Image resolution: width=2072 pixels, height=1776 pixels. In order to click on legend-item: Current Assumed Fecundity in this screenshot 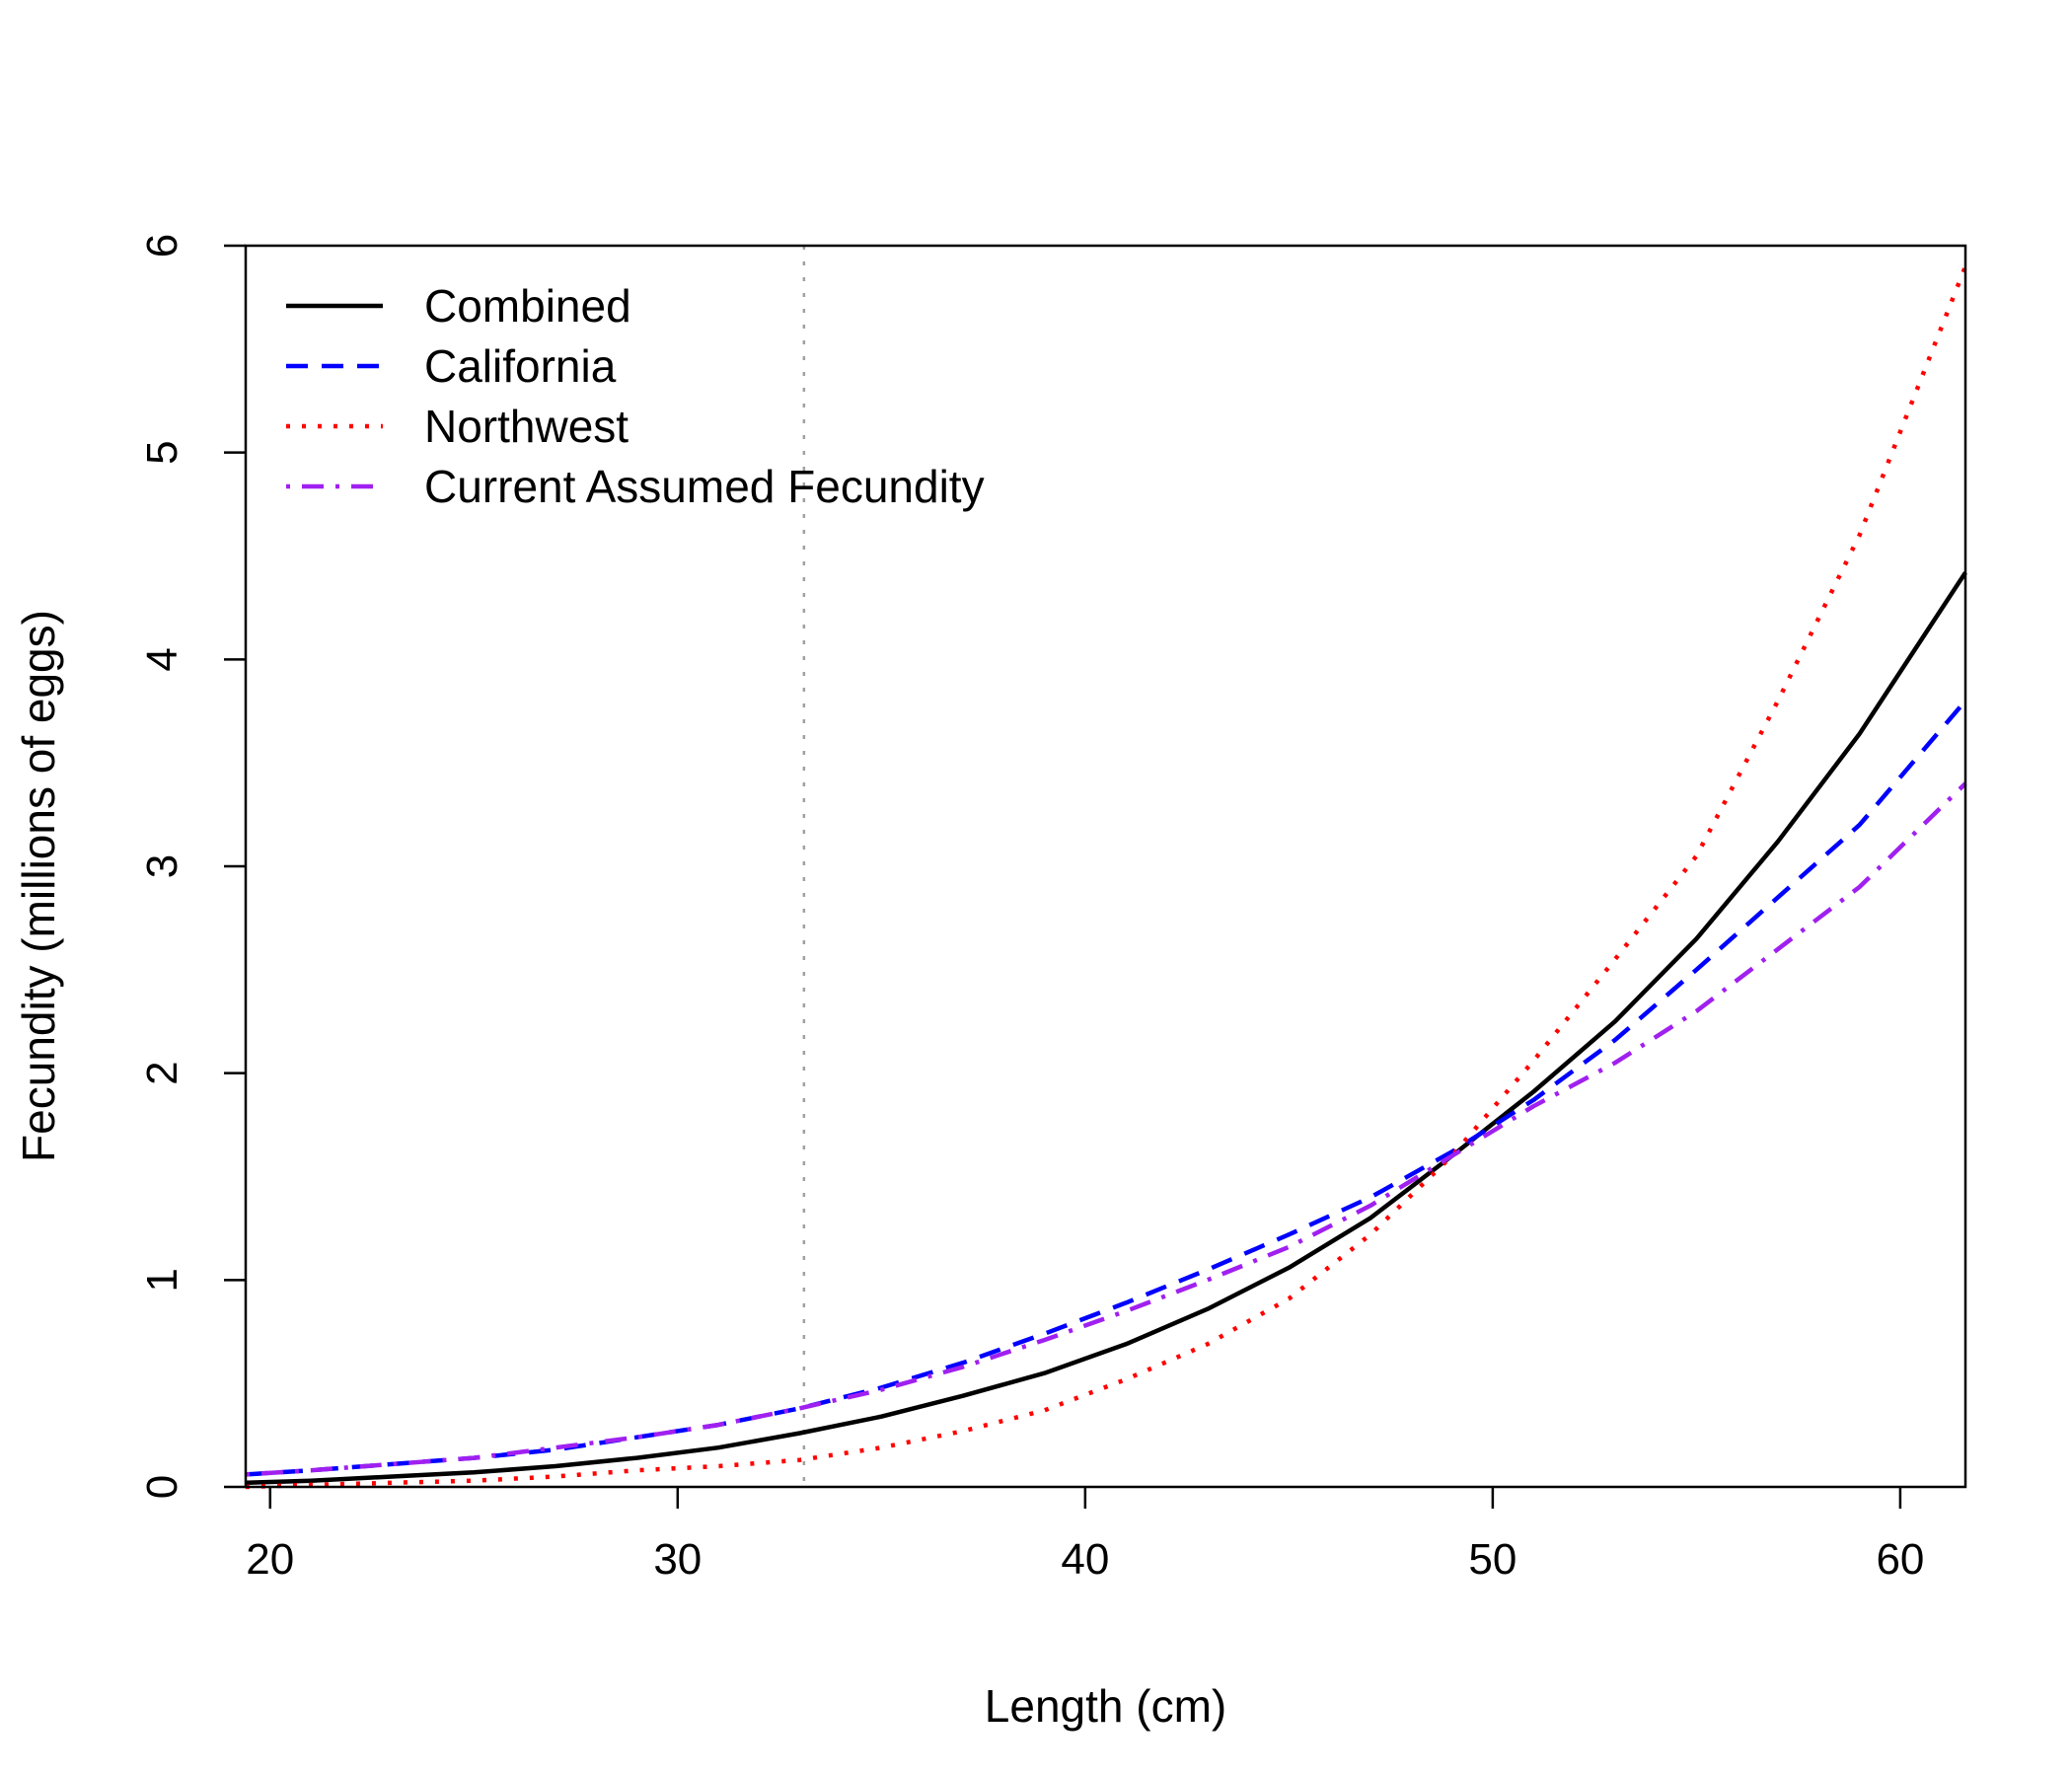, I will do `click(636, 487)`.